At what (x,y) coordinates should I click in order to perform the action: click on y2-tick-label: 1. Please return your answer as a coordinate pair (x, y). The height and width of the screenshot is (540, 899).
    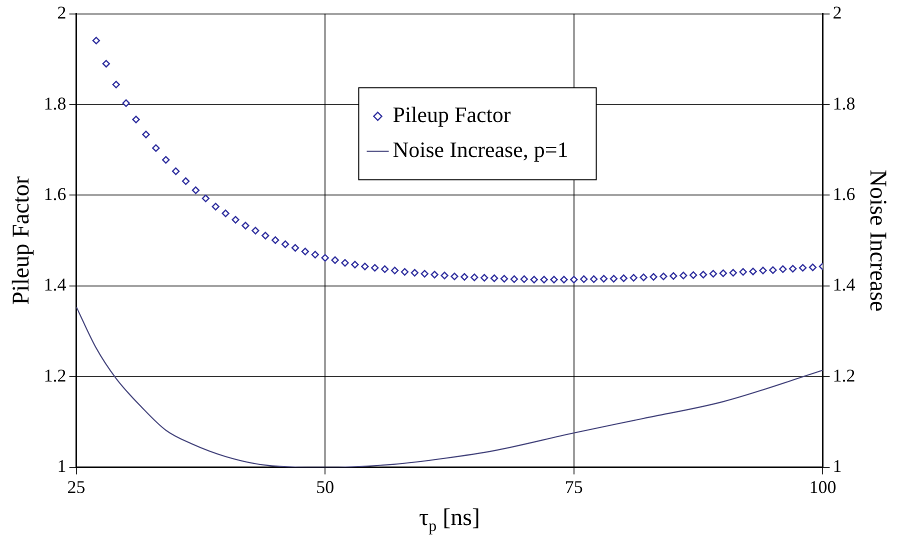
    Looking at the image, I should click on (837, 466).